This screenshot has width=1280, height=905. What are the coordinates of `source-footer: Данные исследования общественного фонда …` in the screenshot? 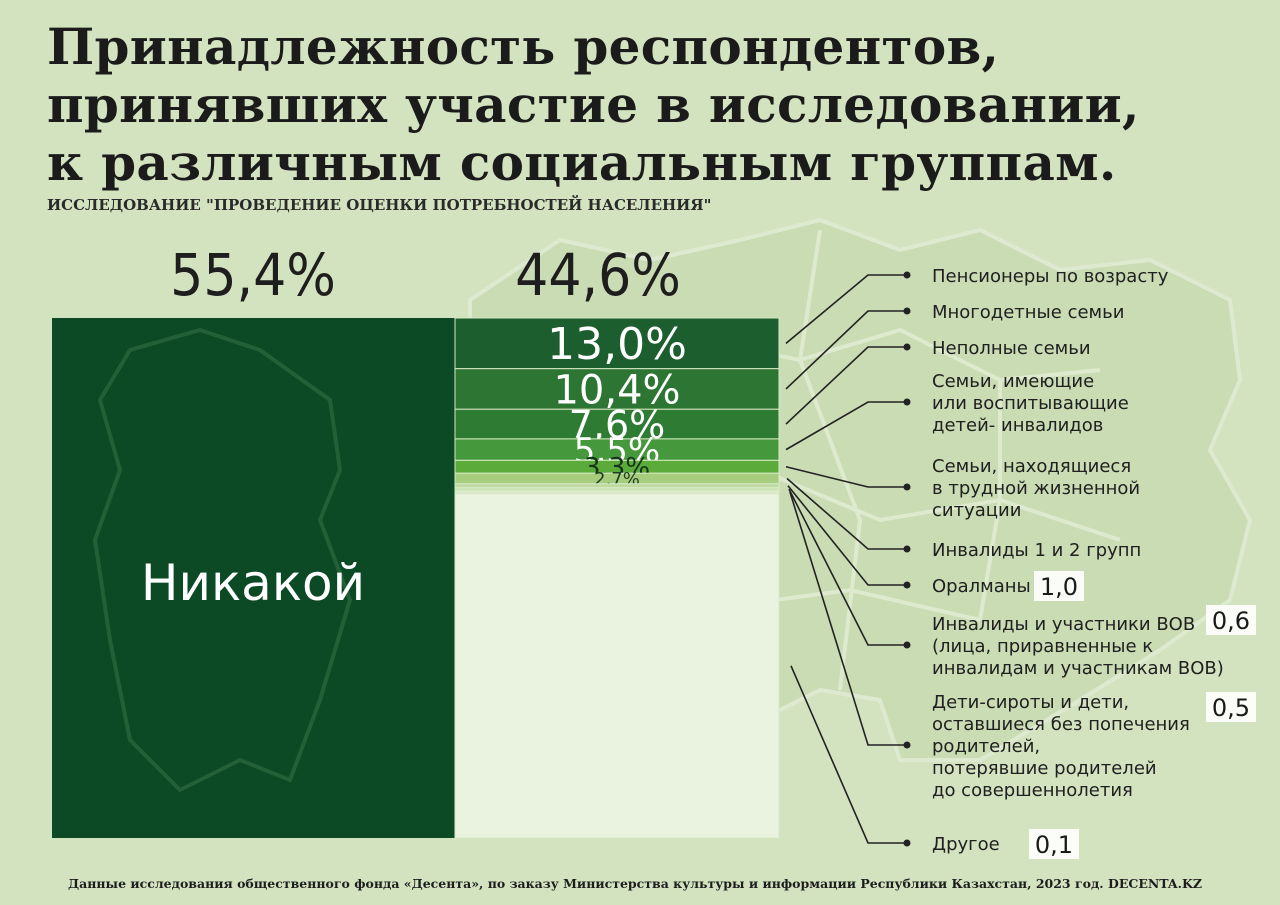 It's located at (635, 883).